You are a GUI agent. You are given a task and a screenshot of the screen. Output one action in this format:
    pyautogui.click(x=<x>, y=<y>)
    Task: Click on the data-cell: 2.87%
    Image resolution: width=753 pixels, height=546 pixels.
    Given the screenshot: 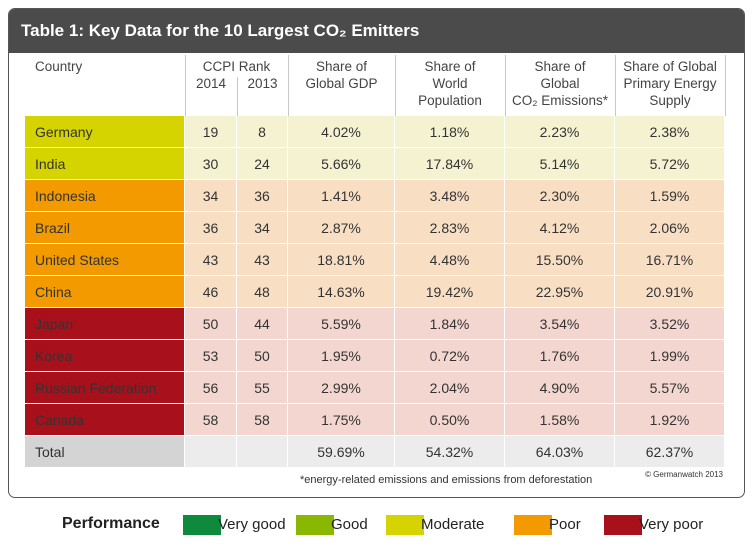 What is the action you would take?
    pyautogui.click(x=341, y=228)
    